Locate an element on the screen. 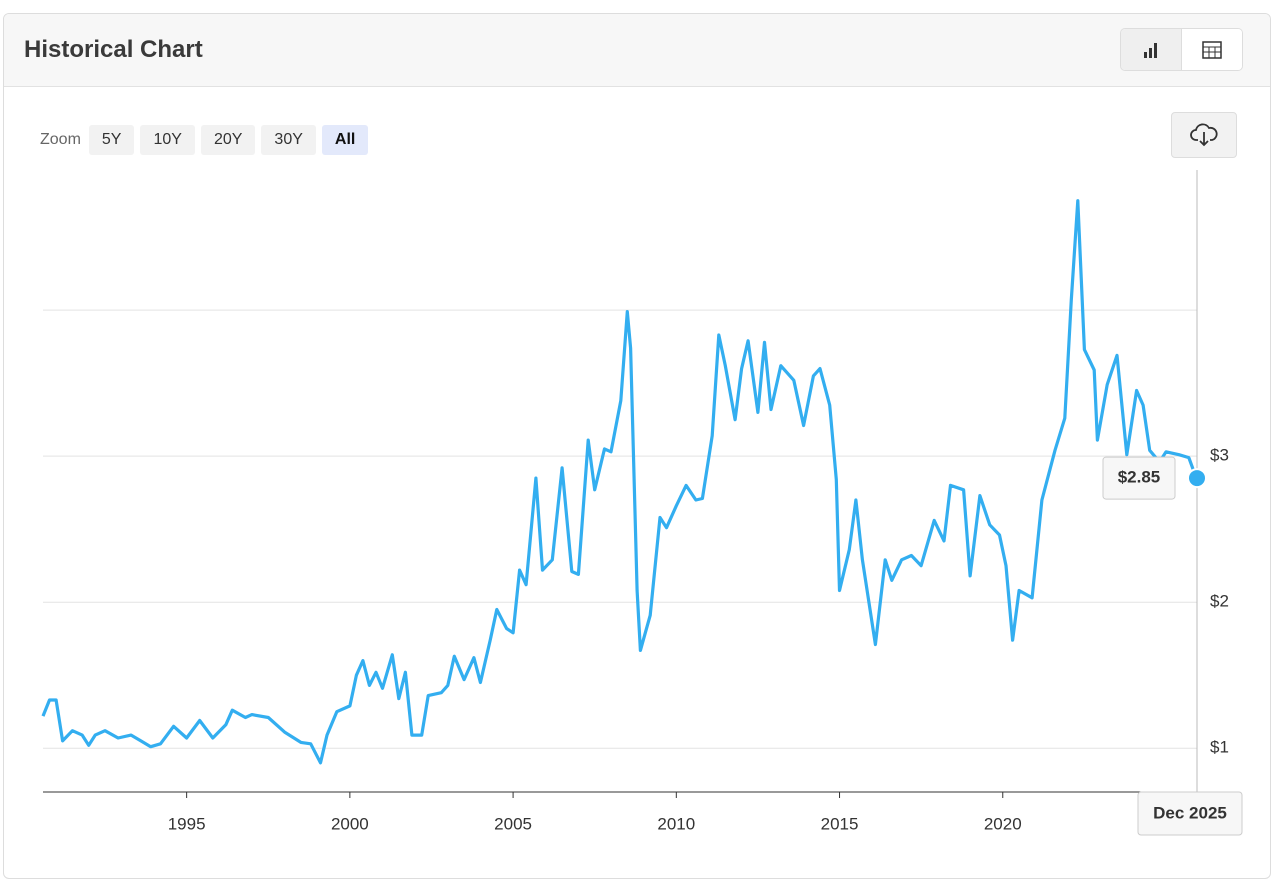 The image size is (1280, 886). x-tick-label: 2005 is located at coordinates (513, 823).